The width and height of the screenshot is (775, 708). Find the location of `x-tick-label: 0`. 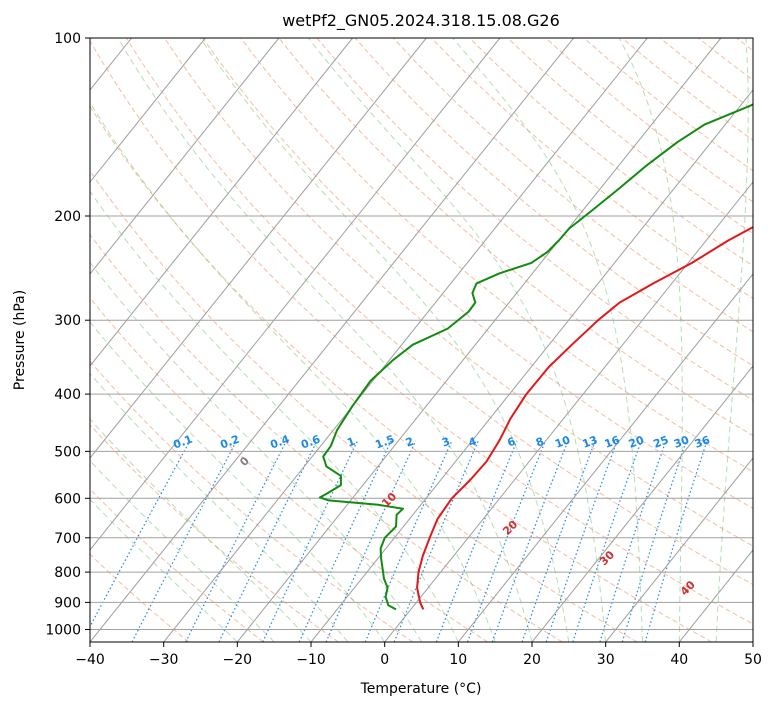

x-tick-label: 0 is located at coordinates (384, 660).